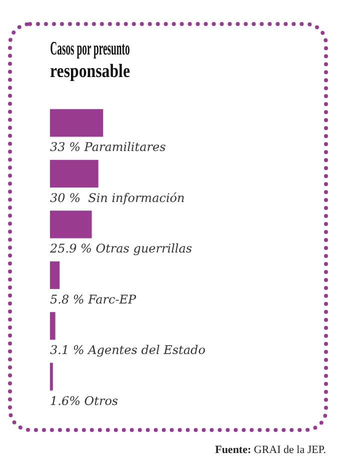 The height and width of the screenshot is (472, 354). What do you see at coordinates (144, 249) in the screenshot?
I see `y-tick-label: Otras guerrillas` at bounding box center [144, 249].